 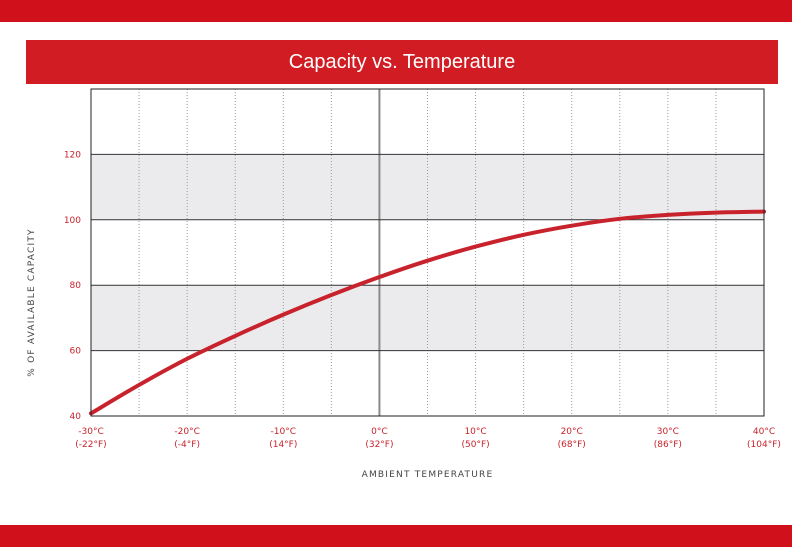 What do you see at coordinates (76, 417) in the screenshot?
I see `y-tick-label: 40` at bounding box center [76, 417].